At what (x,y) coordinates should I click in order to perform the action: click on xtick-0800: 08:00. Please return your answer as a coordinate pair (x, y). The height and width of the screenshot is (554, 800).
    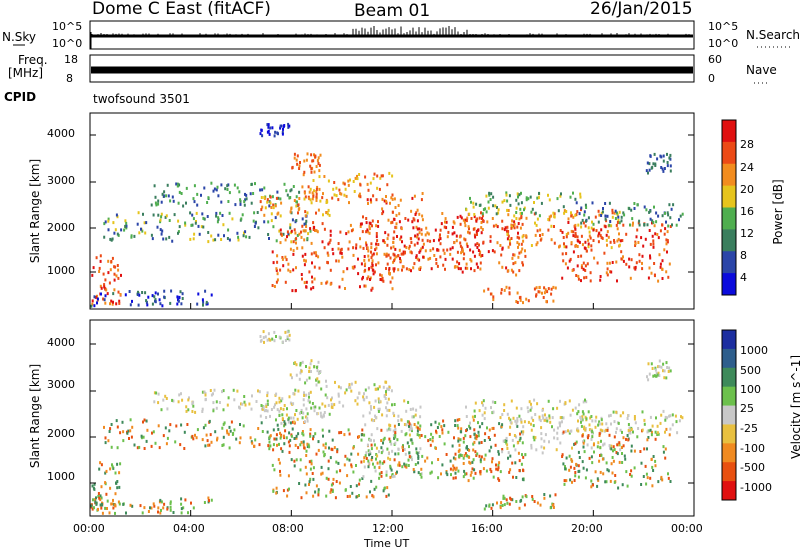
    Looking at the image, I should click on (288, 528).